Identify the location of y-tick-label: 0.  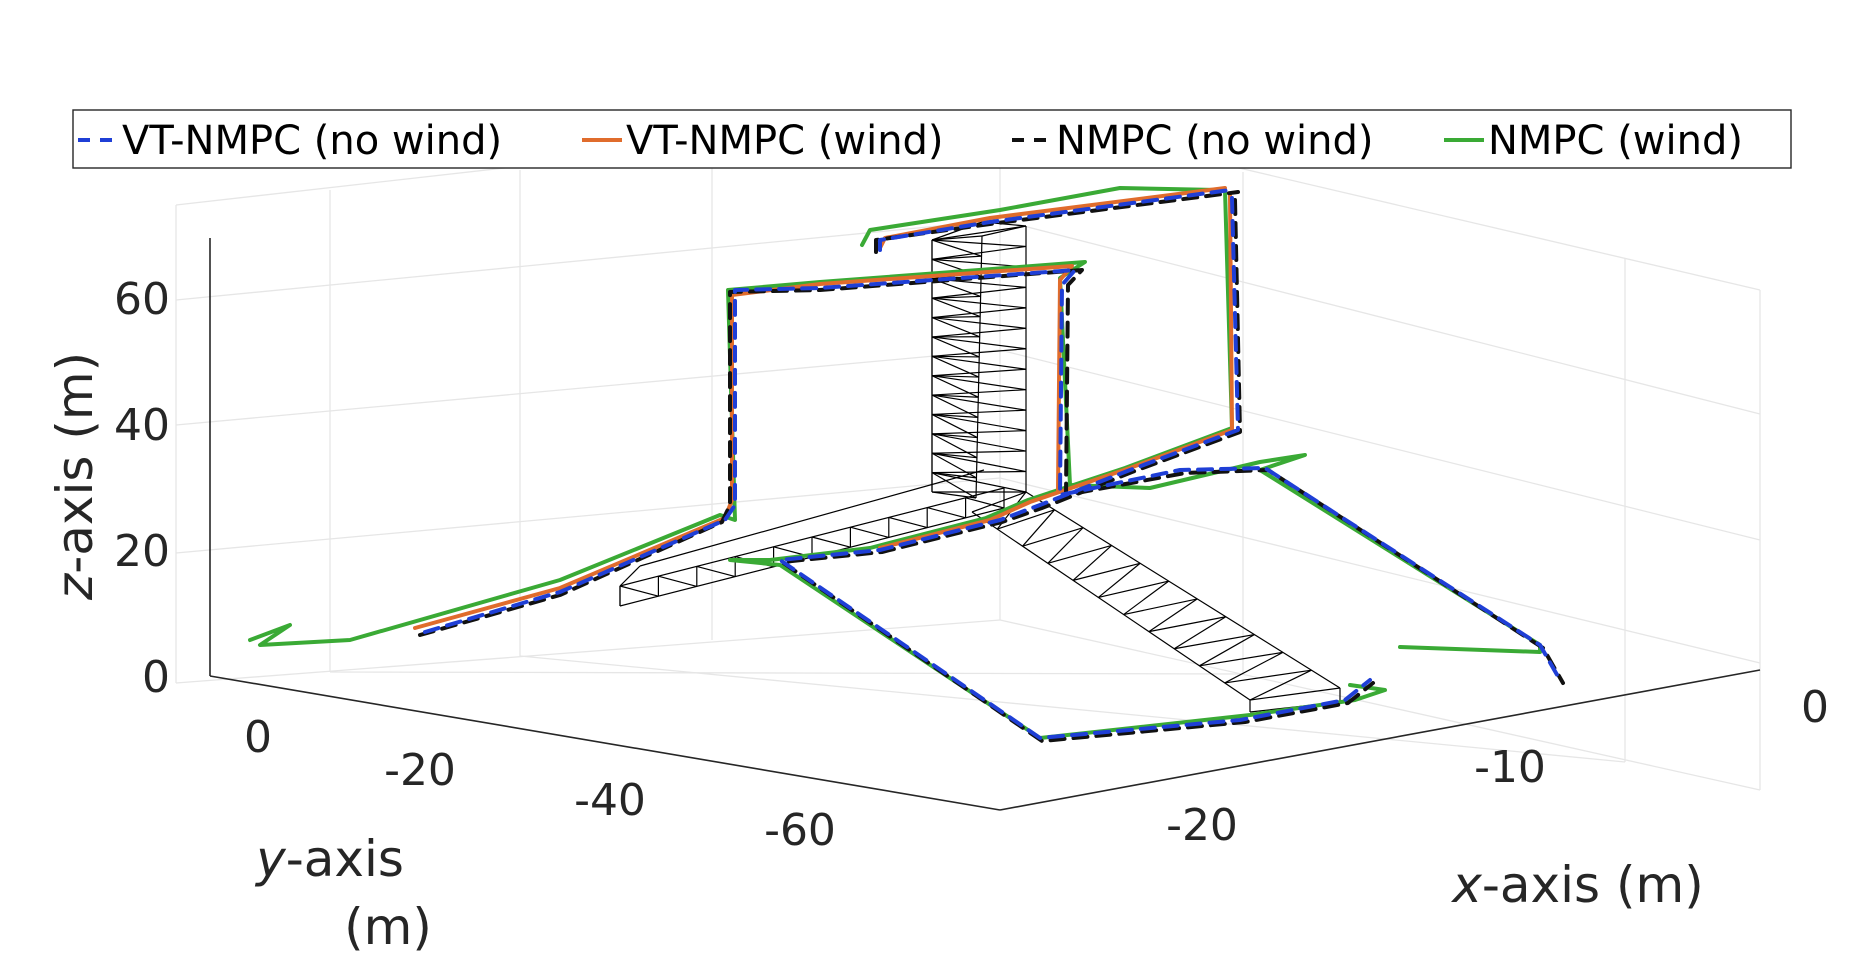
(258, 737).